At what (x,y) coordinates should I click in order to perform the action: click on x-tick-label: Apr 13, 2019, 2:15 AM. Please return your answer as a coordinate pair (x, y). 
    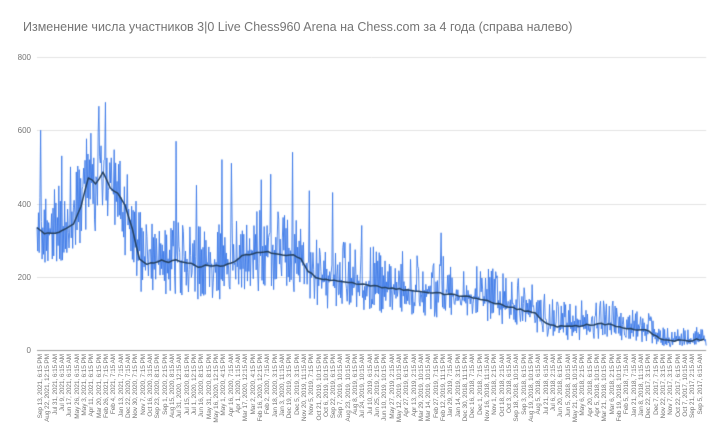
    Looking at the image, I should click on (414, 385).